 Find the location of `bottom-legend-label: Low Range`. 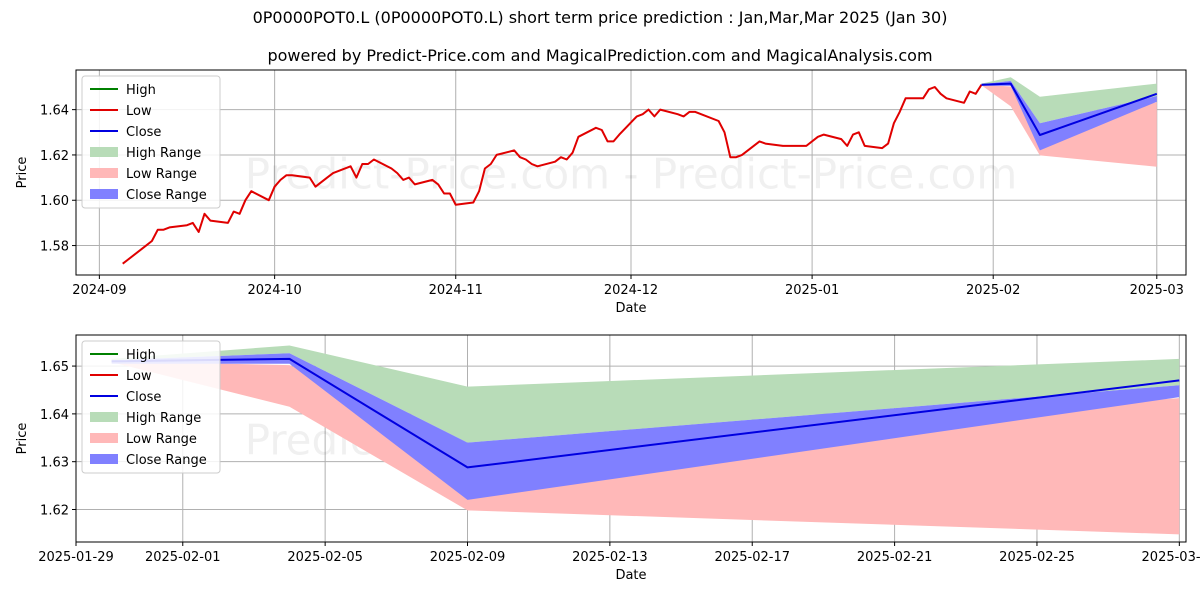

bottom-legend-label: Low Range is located at coordinates (161, 439).